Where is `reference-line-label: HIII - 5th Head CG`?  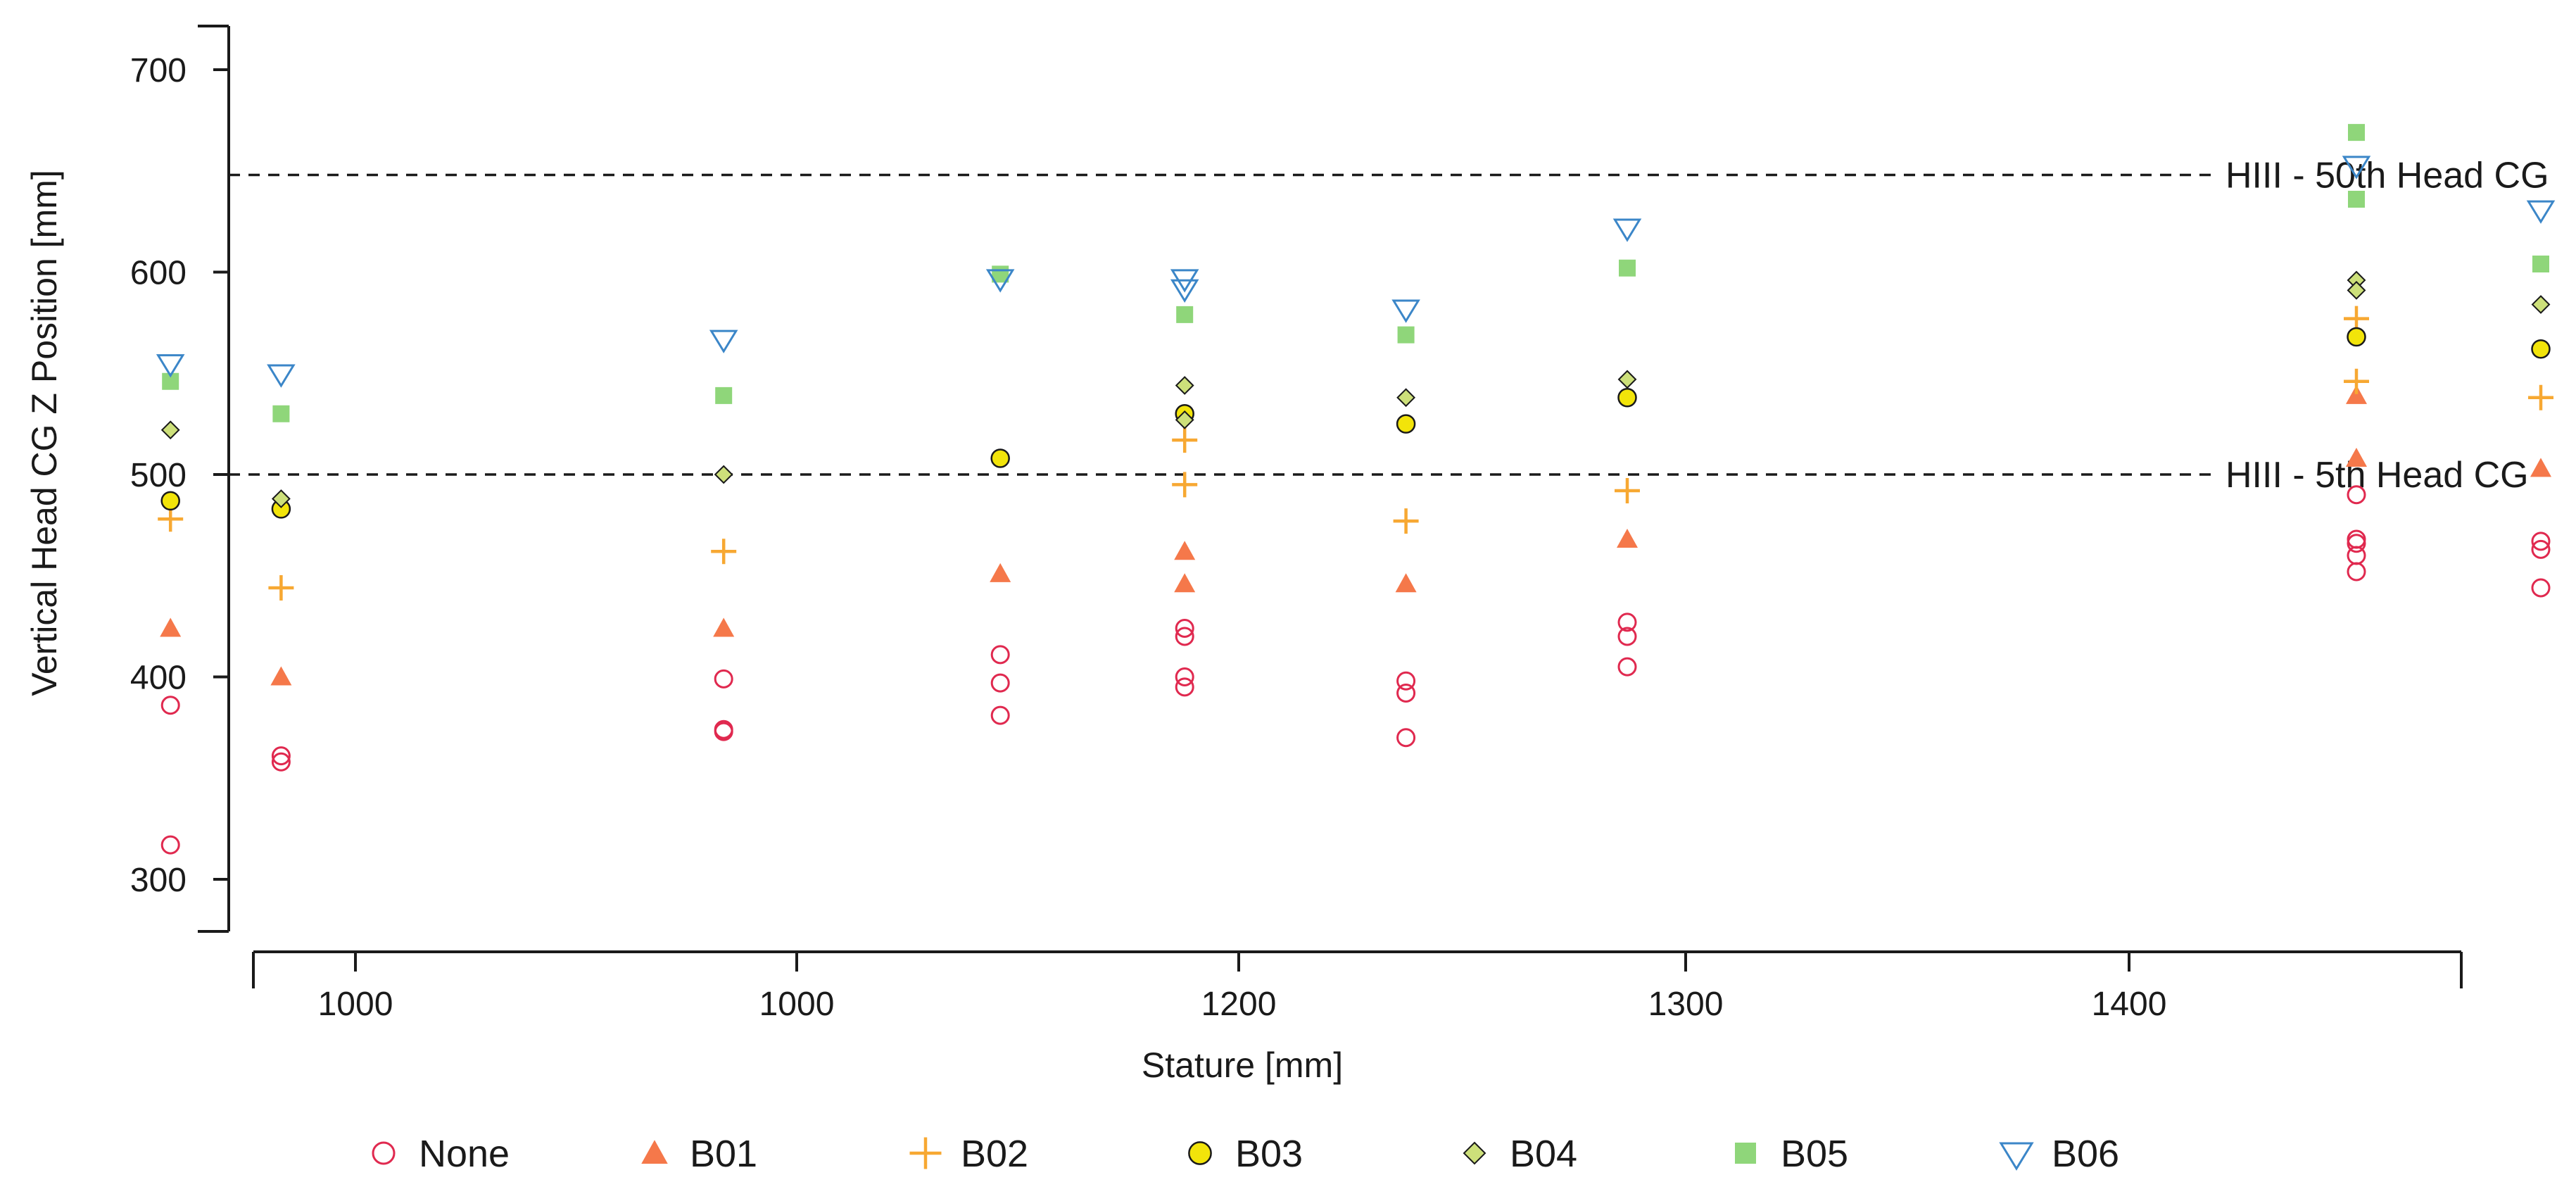 reference-line-label: HIII - 5th Head CG is located at coordinates (2377, 475).